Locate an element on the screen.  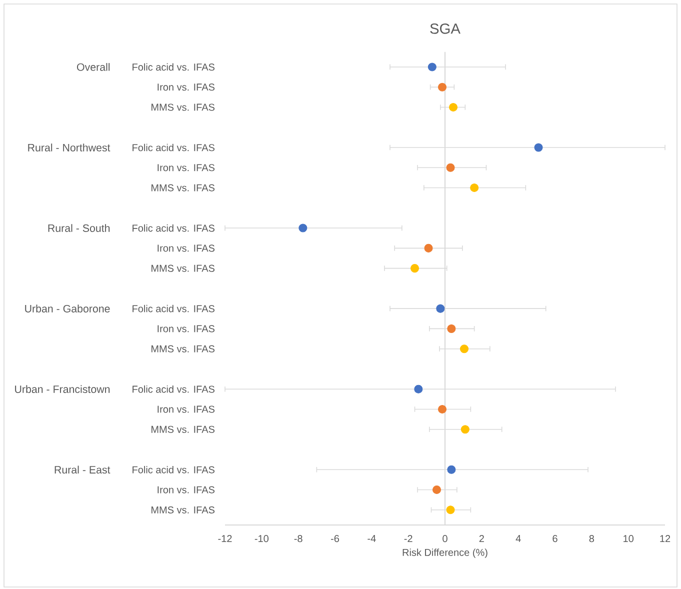
chart-title: SGA is located at coordinates (445, 28).